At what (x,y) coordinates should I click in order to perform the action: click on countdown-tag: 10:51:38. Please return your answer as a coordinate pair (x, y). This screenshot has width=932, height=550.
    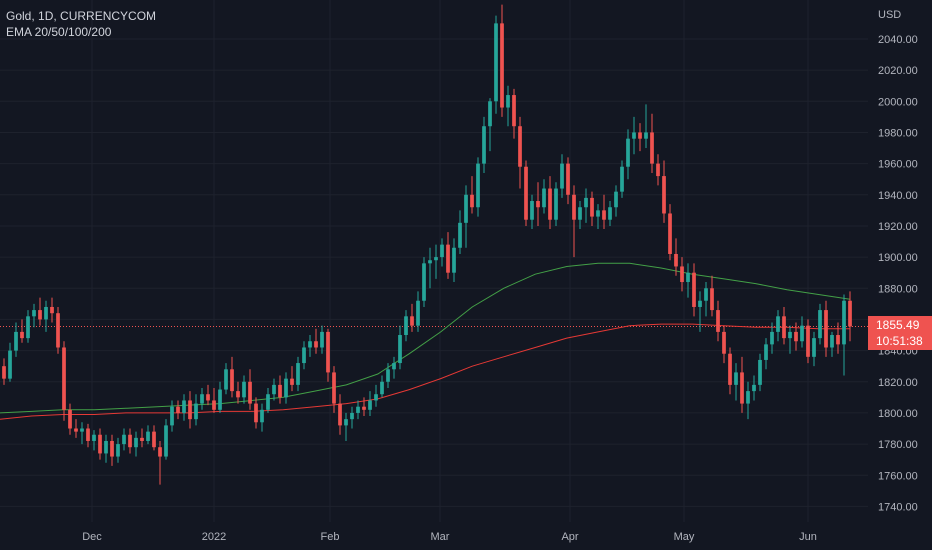
    Looking at the image, I should click on (900, 341).